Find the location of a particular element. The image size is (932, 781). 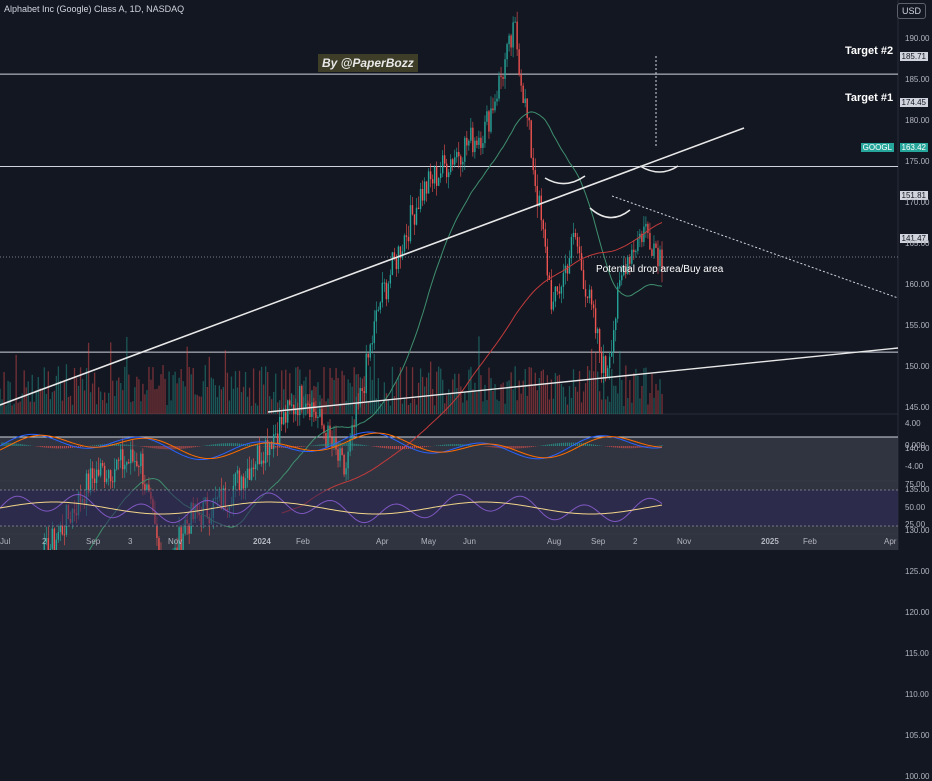

buy-zone-label: Potential drop area/Buy area is located at coordinates (659, 269).